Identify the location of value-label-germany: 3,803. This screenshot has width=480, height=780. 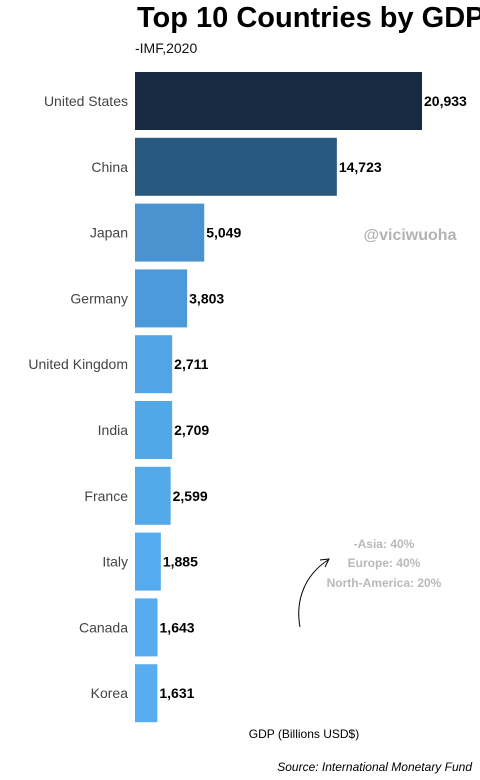
(206, 298).